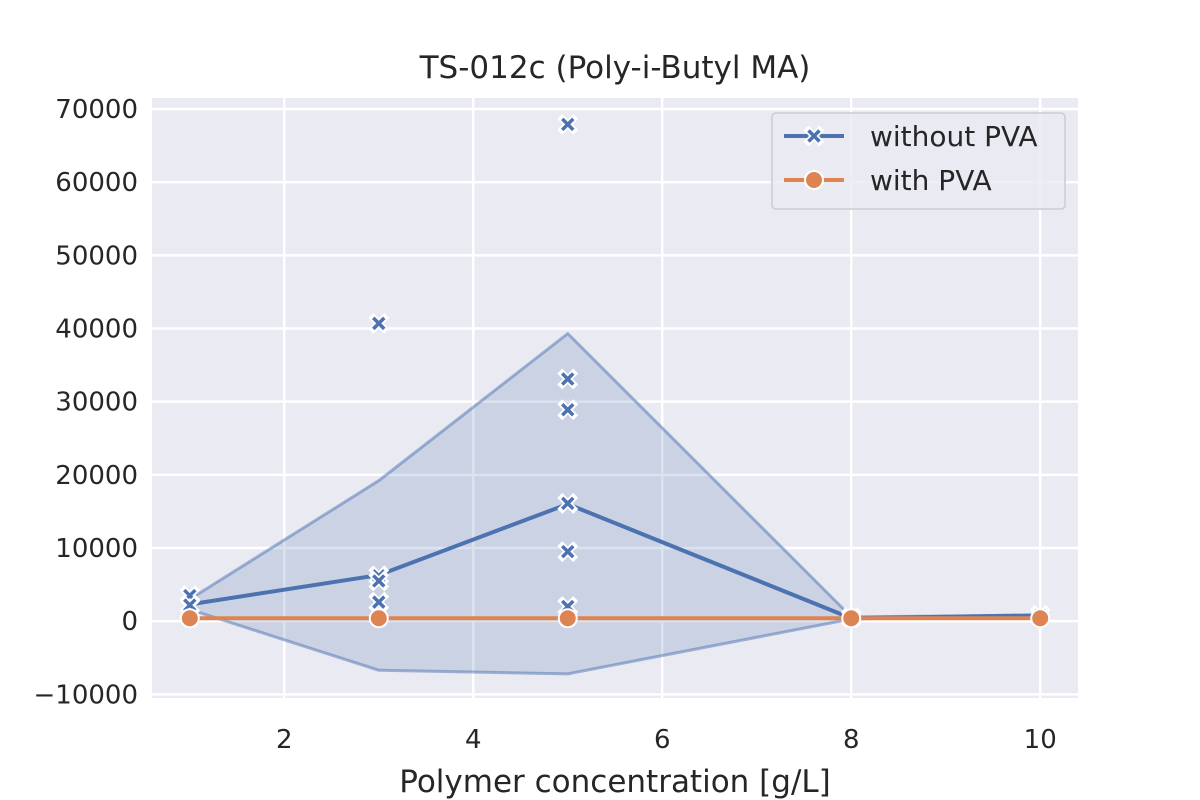 The height and width of the screenshot is (800, 1200). I want to click on y-tick-label: 0, so click(129, 622).